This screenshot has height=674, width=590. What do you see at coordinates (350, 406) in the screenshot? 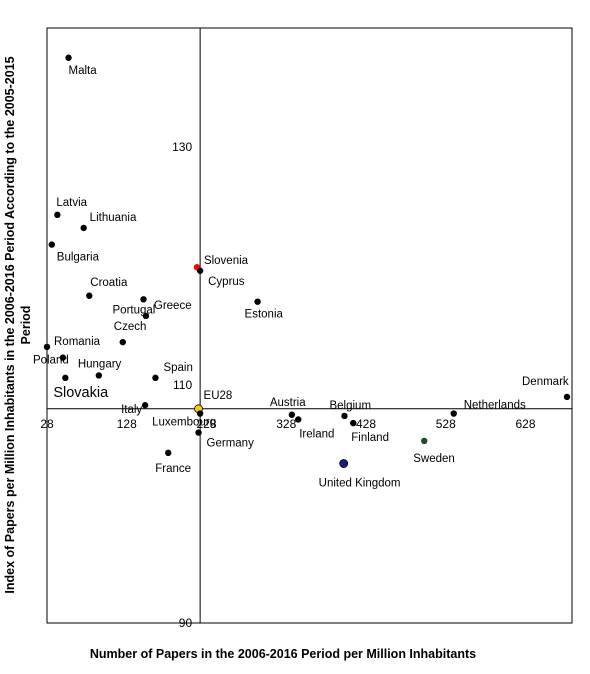
I see `point-label-belgium: Belgium` at bounding box center [350, 406].